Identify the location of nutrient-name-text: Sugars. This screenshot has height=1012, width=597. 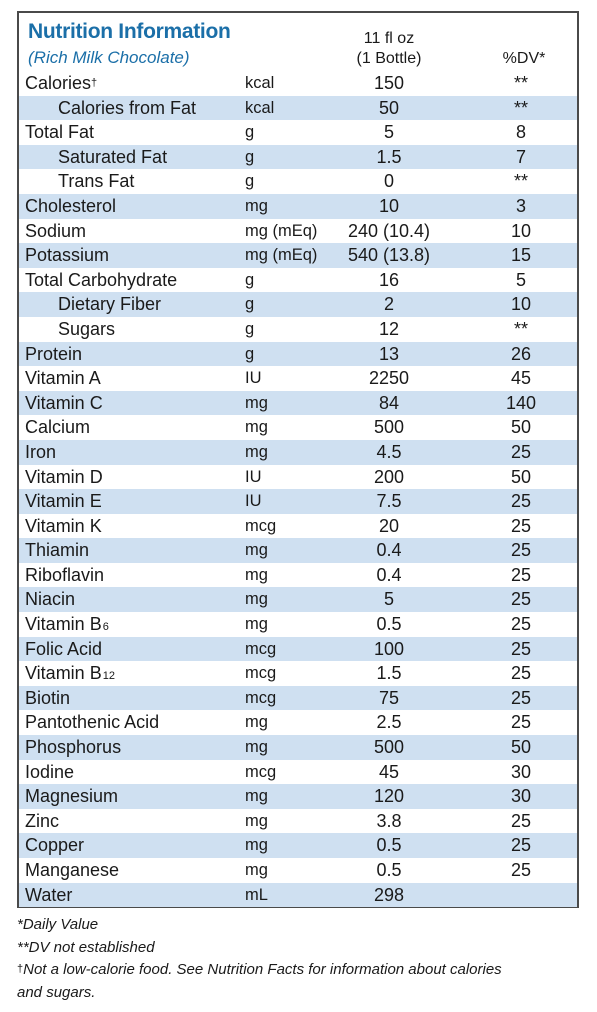
(87, 328).